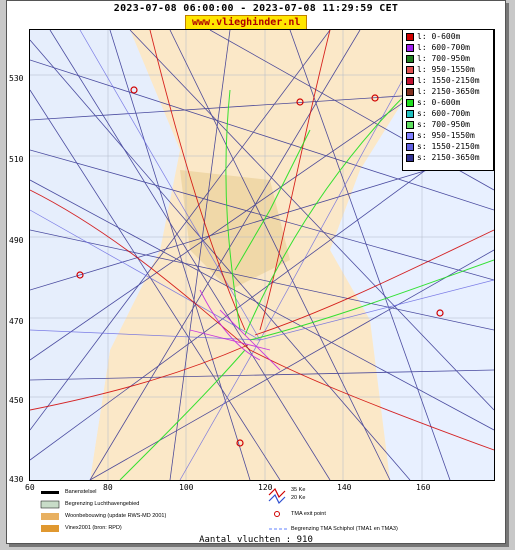  What do you see at coordinates (433, 103) in the screenshot?
I see `legend-item: s: 0-600m` at bounding box center [433, 103].